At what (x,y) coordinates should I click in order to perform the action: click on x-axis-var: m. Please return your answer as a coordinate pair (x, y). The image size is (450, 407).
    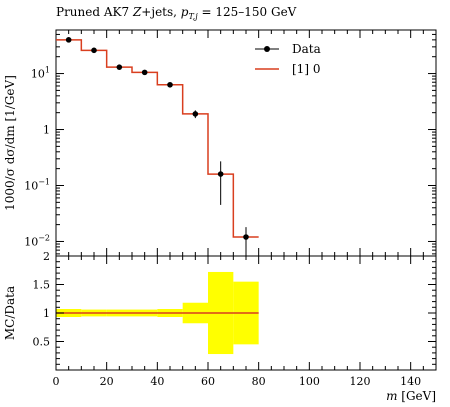
    Looking at the image, I should click on (391, 396).